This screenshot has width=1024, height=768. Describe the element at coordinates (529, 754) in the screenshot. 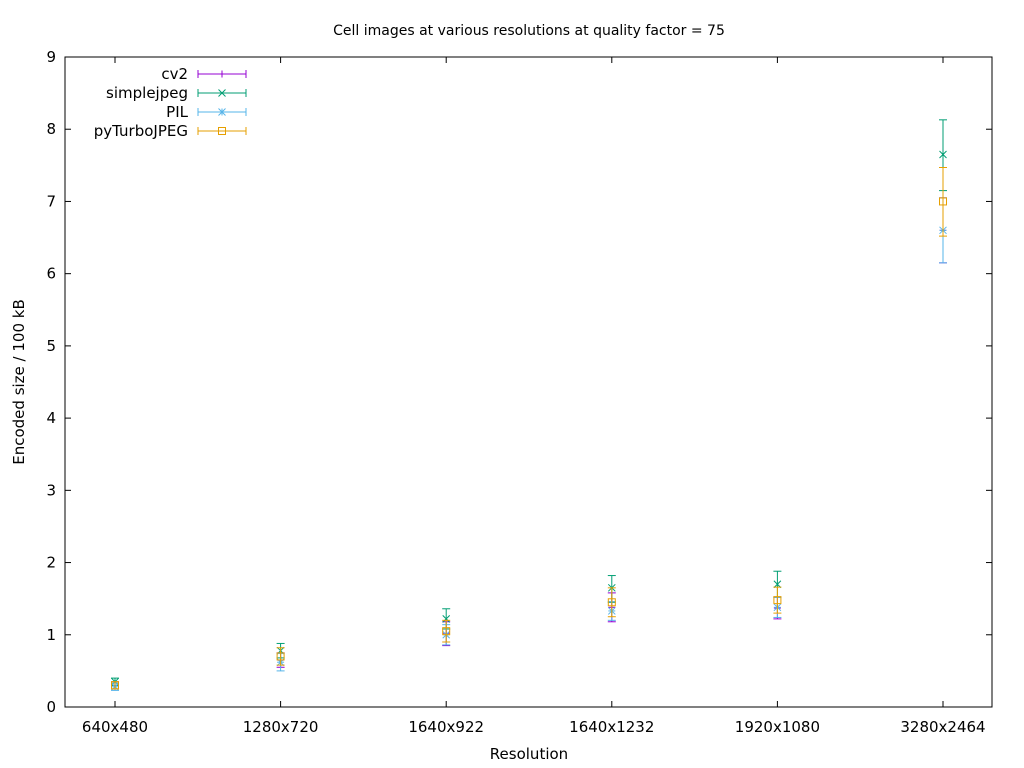

I see `x-axis-label: Resolution` at that location.